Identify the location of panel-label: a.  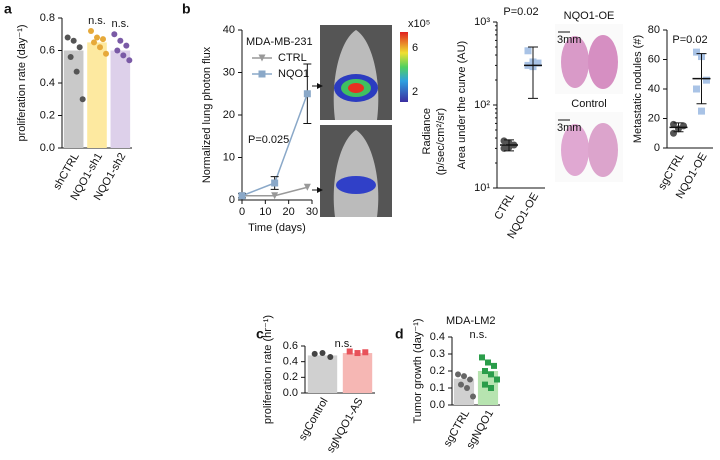
(8, 9).